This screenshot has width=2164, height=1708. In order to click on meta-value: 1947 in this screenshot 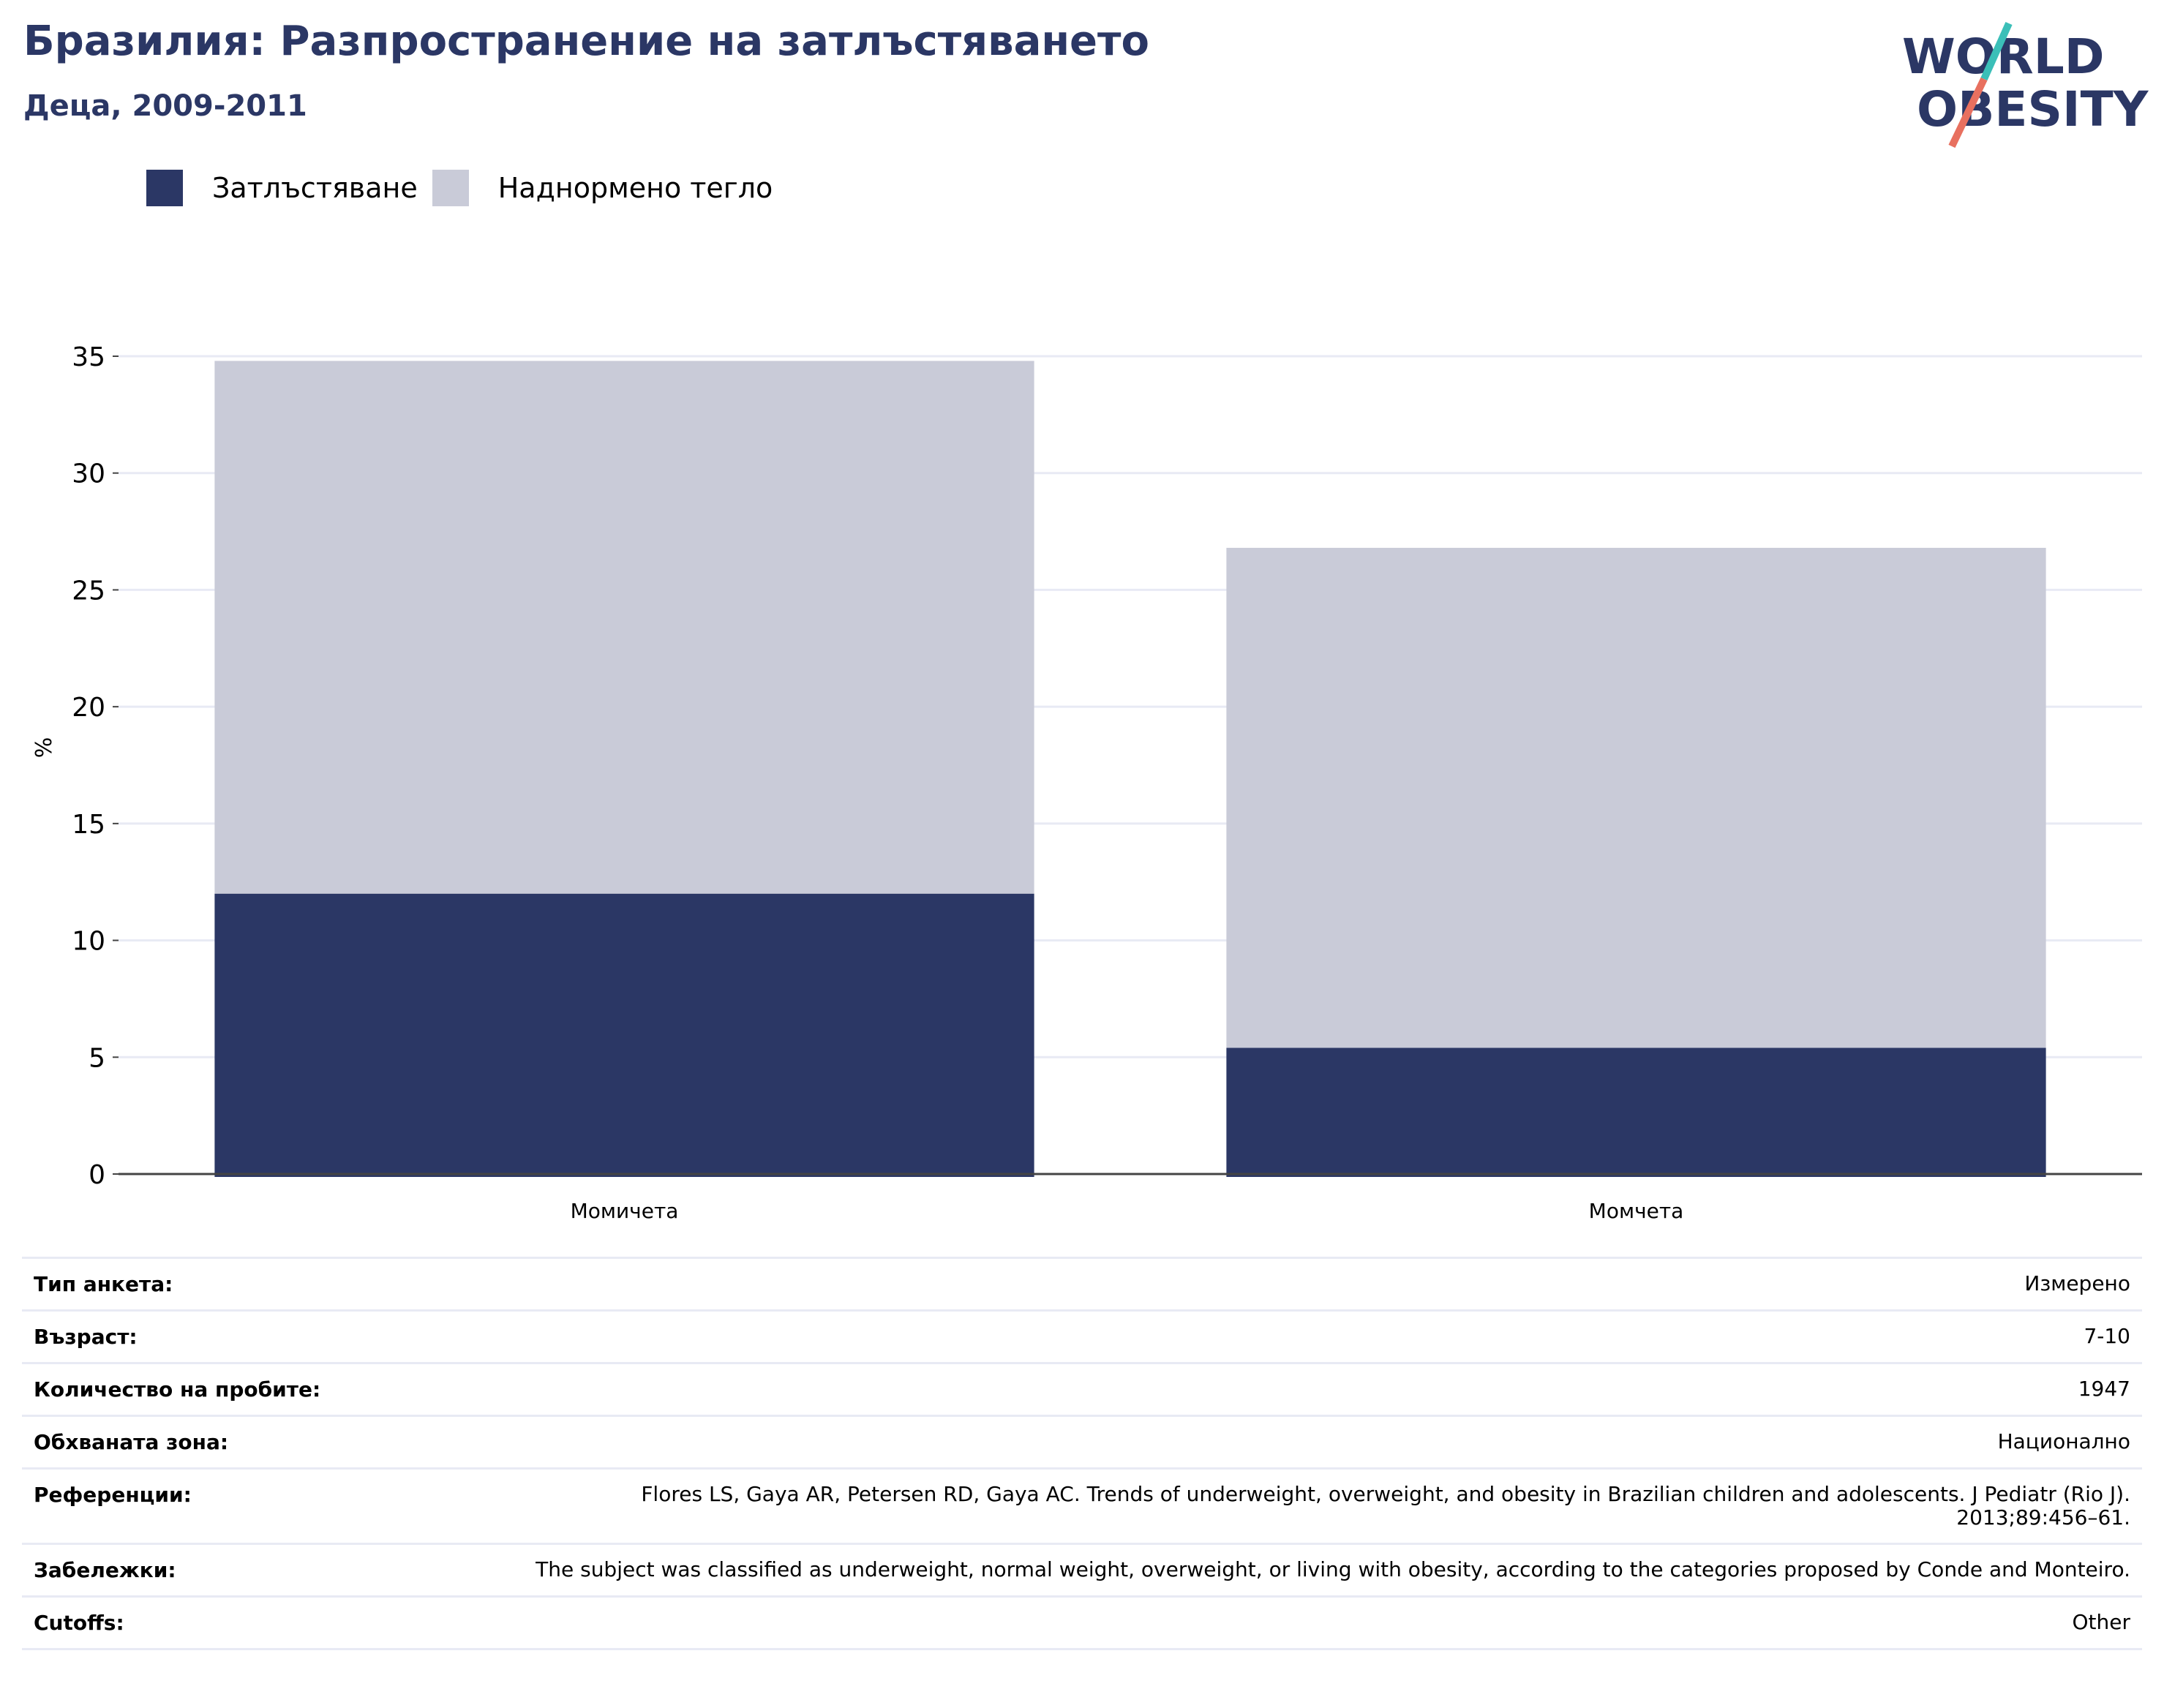, I will do `click(2104, 1389)`.